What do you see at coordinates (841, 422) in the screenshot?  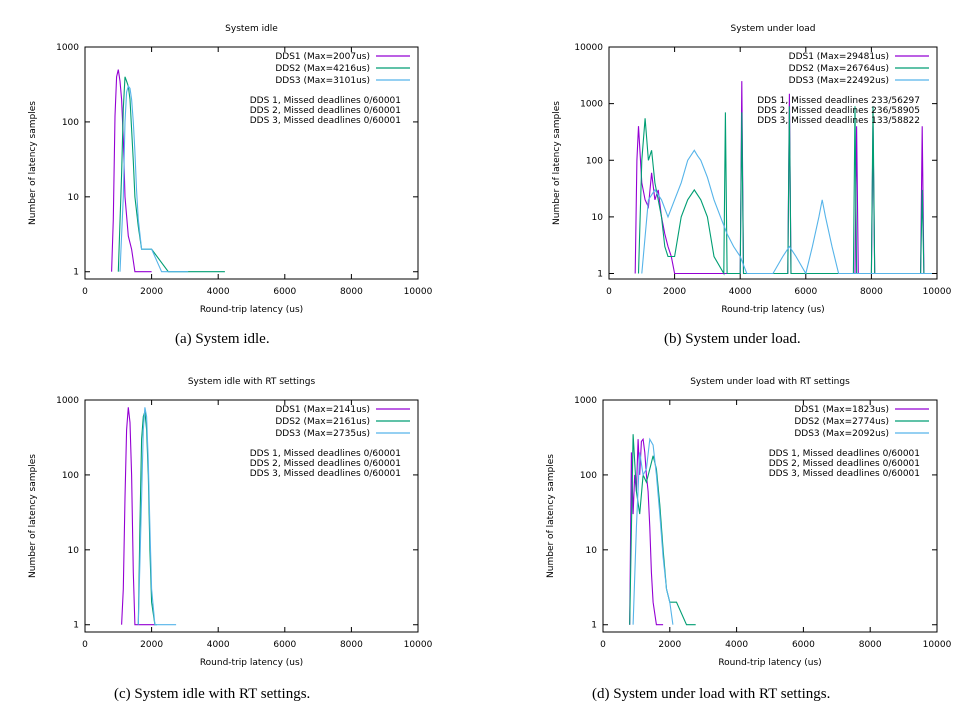 I see `legend-label-dds2: DDS2 (Max=2774us)` at bounding box center [841, 422].